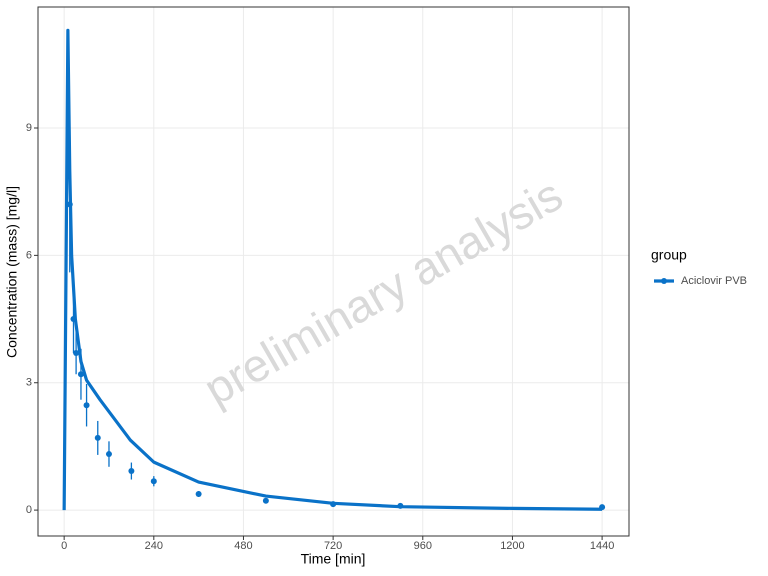 The image size is (768, 576). What do you see at coordinates (333, 559) in the screenshot?
I see `x-axis-title: Time [min]` at bounding box center [333, 559].